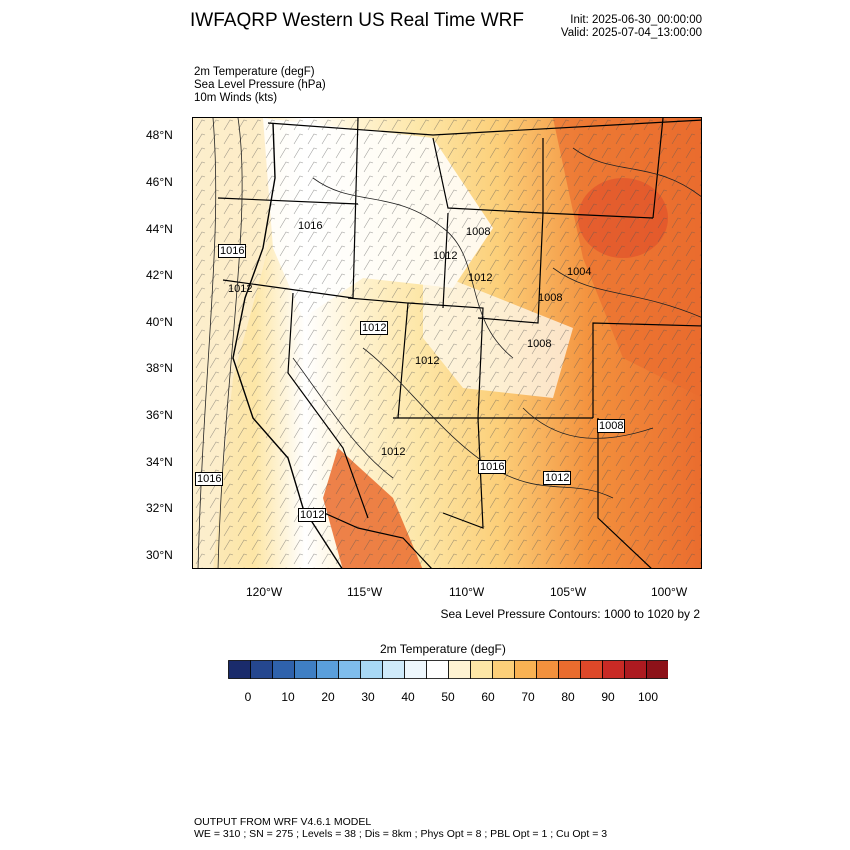 The height and width of the screenshot is (850, 850). What do you see at coordinates (463, 473) in the screenshot?
I see `border-az-nm` at bounding box center [463, 473].